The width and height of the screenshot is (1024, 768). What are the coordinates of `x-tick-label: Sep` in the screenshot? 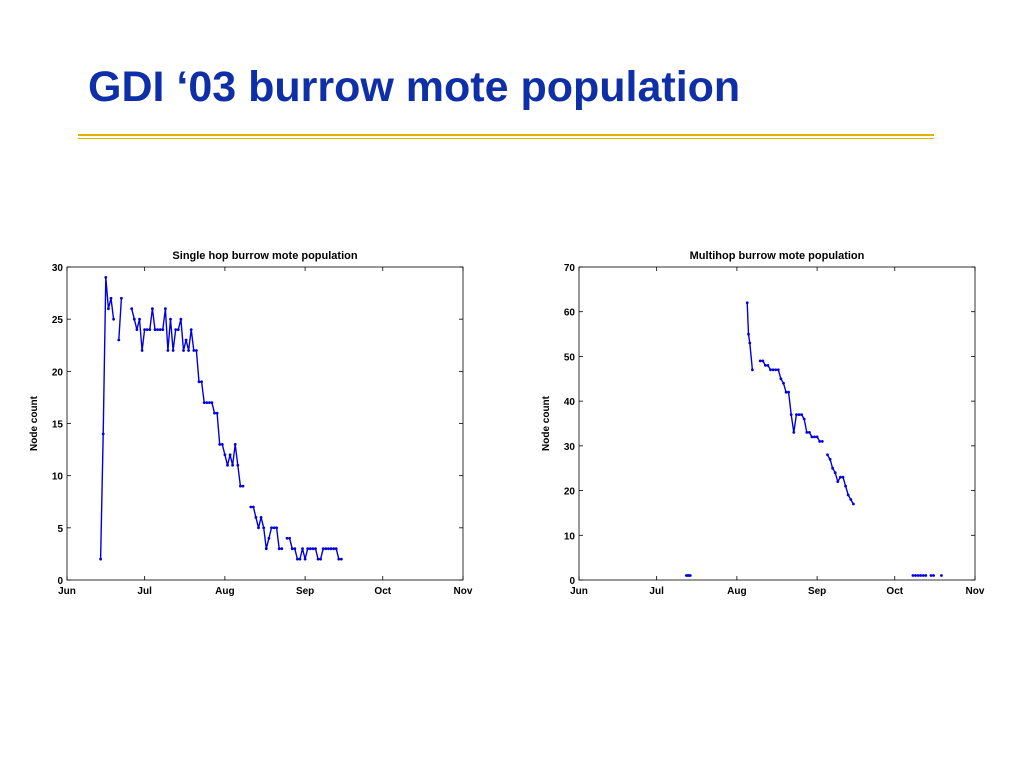 It's located at (817, 591).